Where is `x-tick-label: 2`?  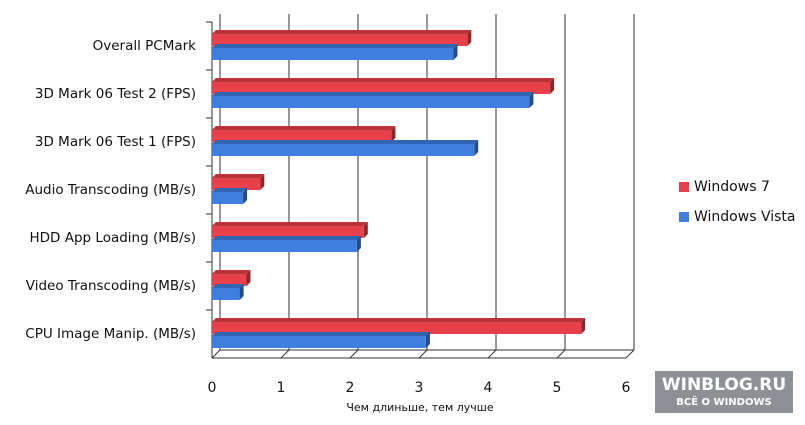
x-tick-label: 2 is located at coordinates (350, 388).